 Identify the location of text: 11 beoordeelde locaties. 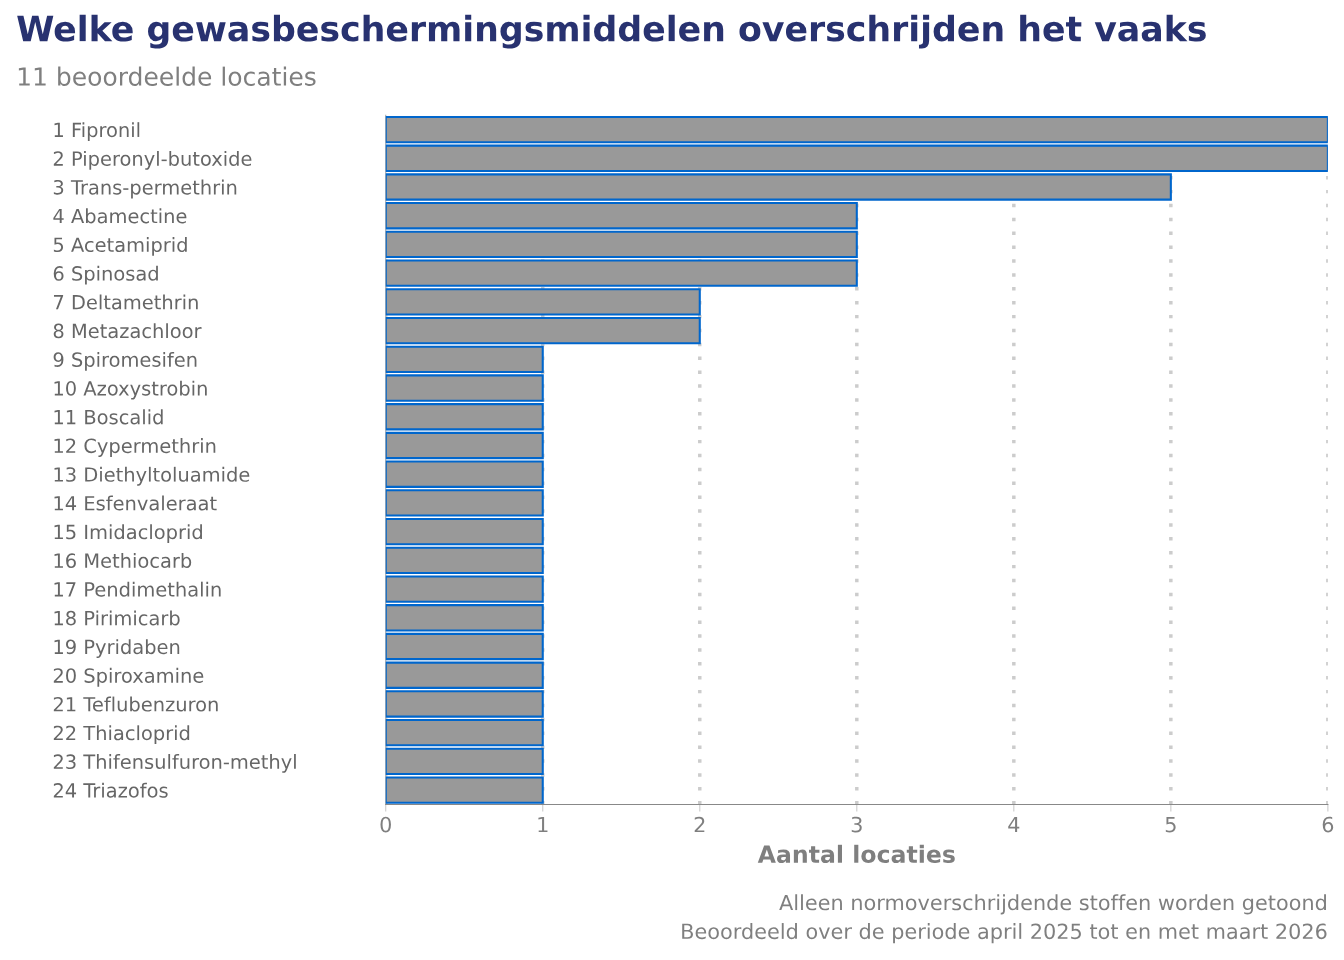
(167, 76).